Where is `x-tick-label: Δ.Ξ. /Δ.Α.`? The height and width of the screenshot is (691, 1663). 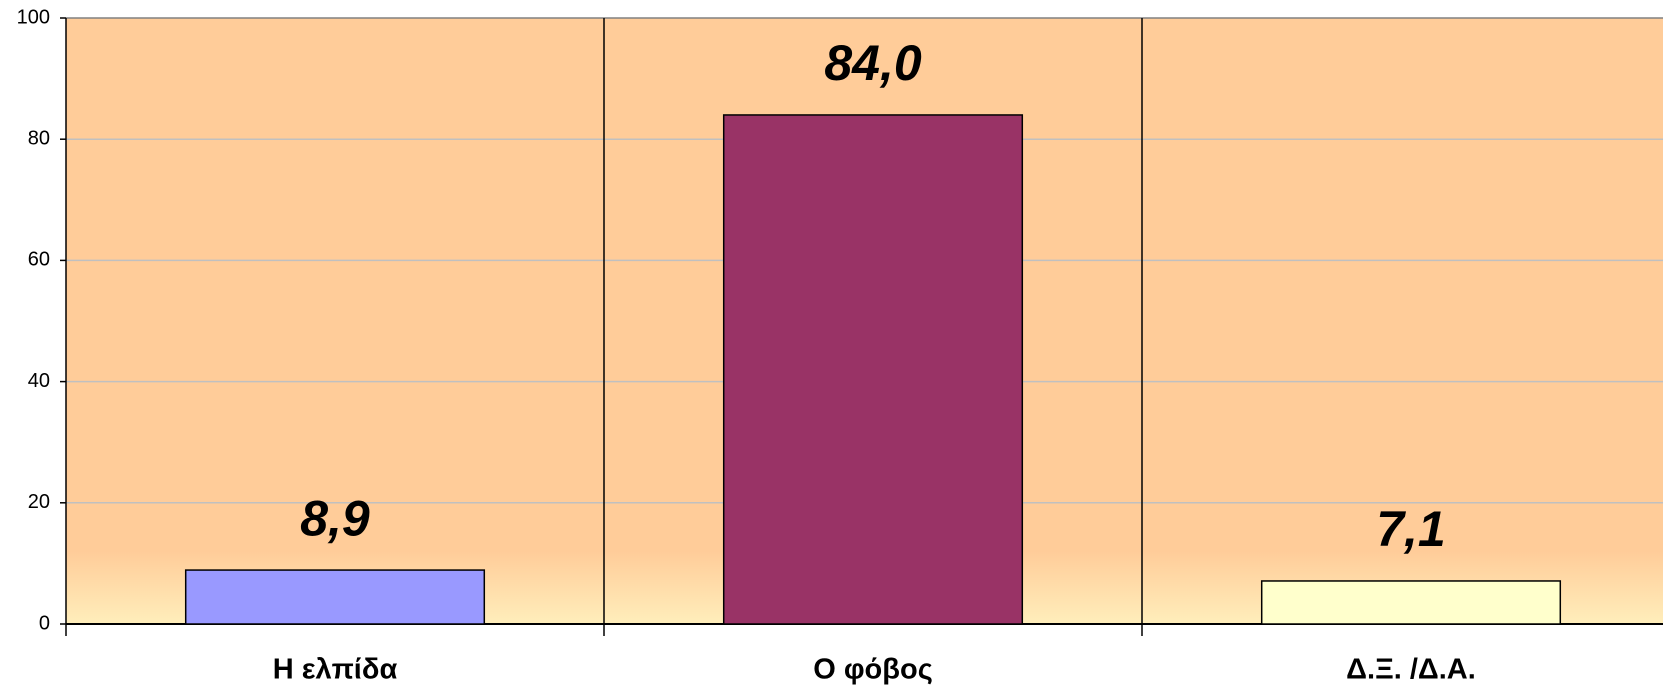
x-tick-label: Δ.Ξ. /Δ.Α. is located at coordinates (1411, 670).